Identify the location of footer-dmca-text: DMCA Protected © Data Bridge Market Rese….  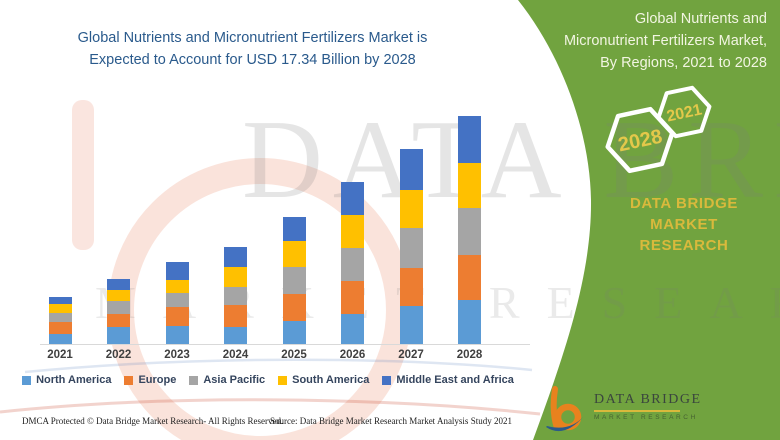
(153, 421).